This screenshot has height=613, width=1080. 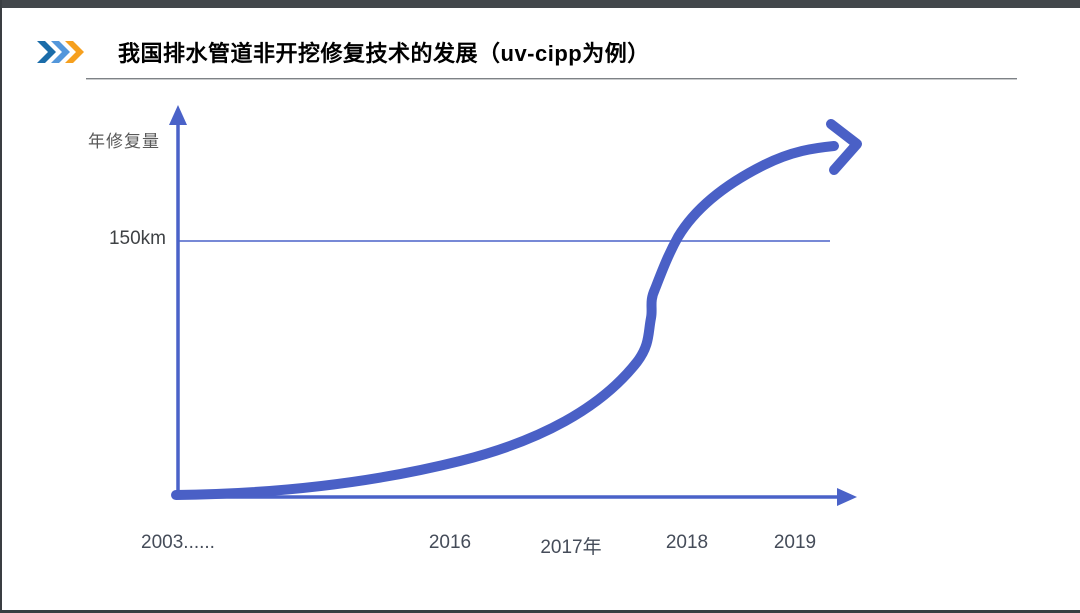 What do you see at coordinates (540, 611) in the screenshot?
I see `bottom-border-bar` at bounding box center [540, 611].